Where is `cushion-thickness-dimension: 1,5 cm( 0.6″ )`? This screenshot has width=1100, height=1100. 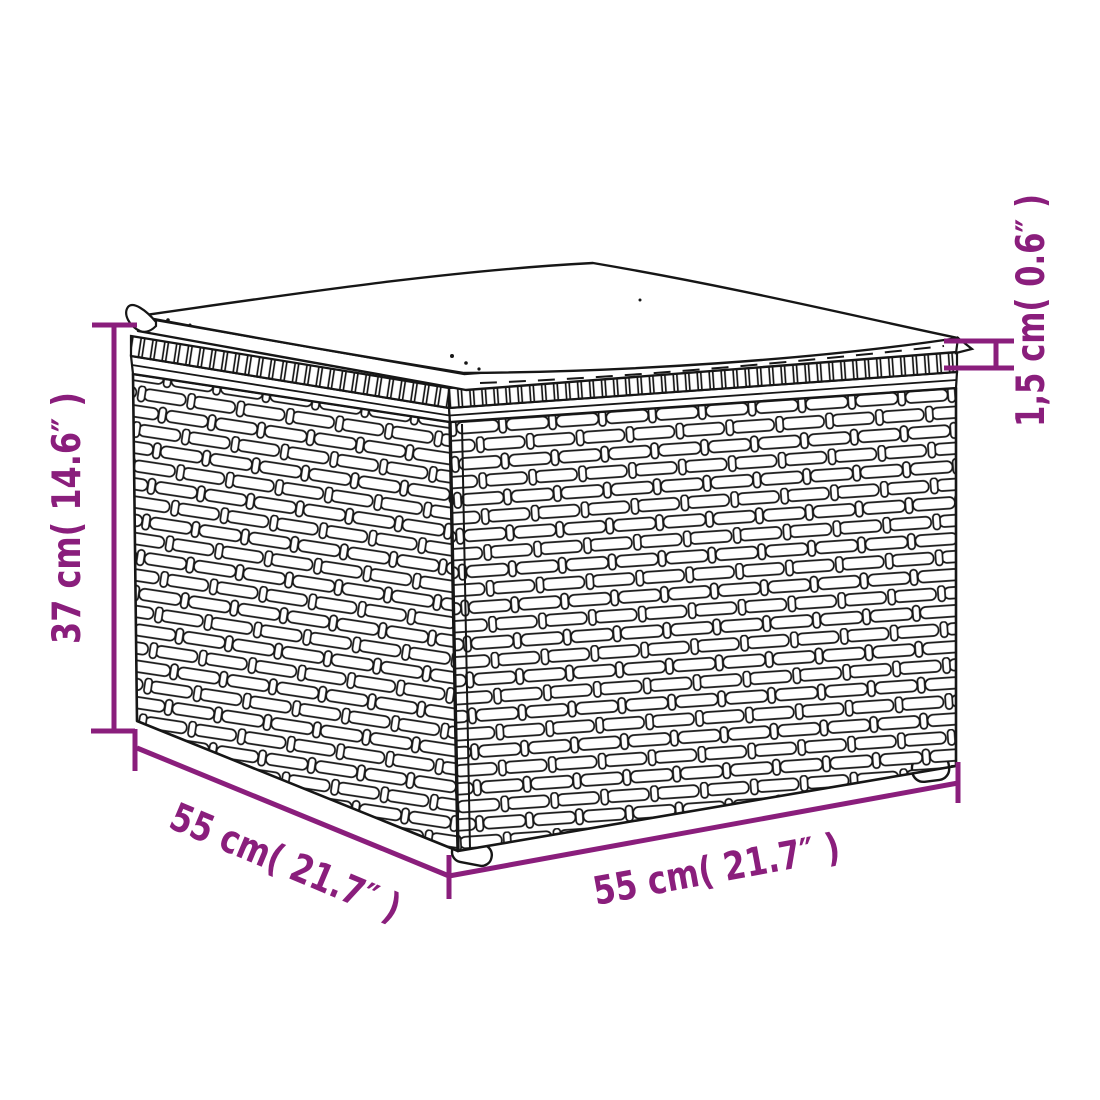 cushion-thickness-dimension: 1,5 cm( 0.6″ ) is located at coordinates (999, 310).